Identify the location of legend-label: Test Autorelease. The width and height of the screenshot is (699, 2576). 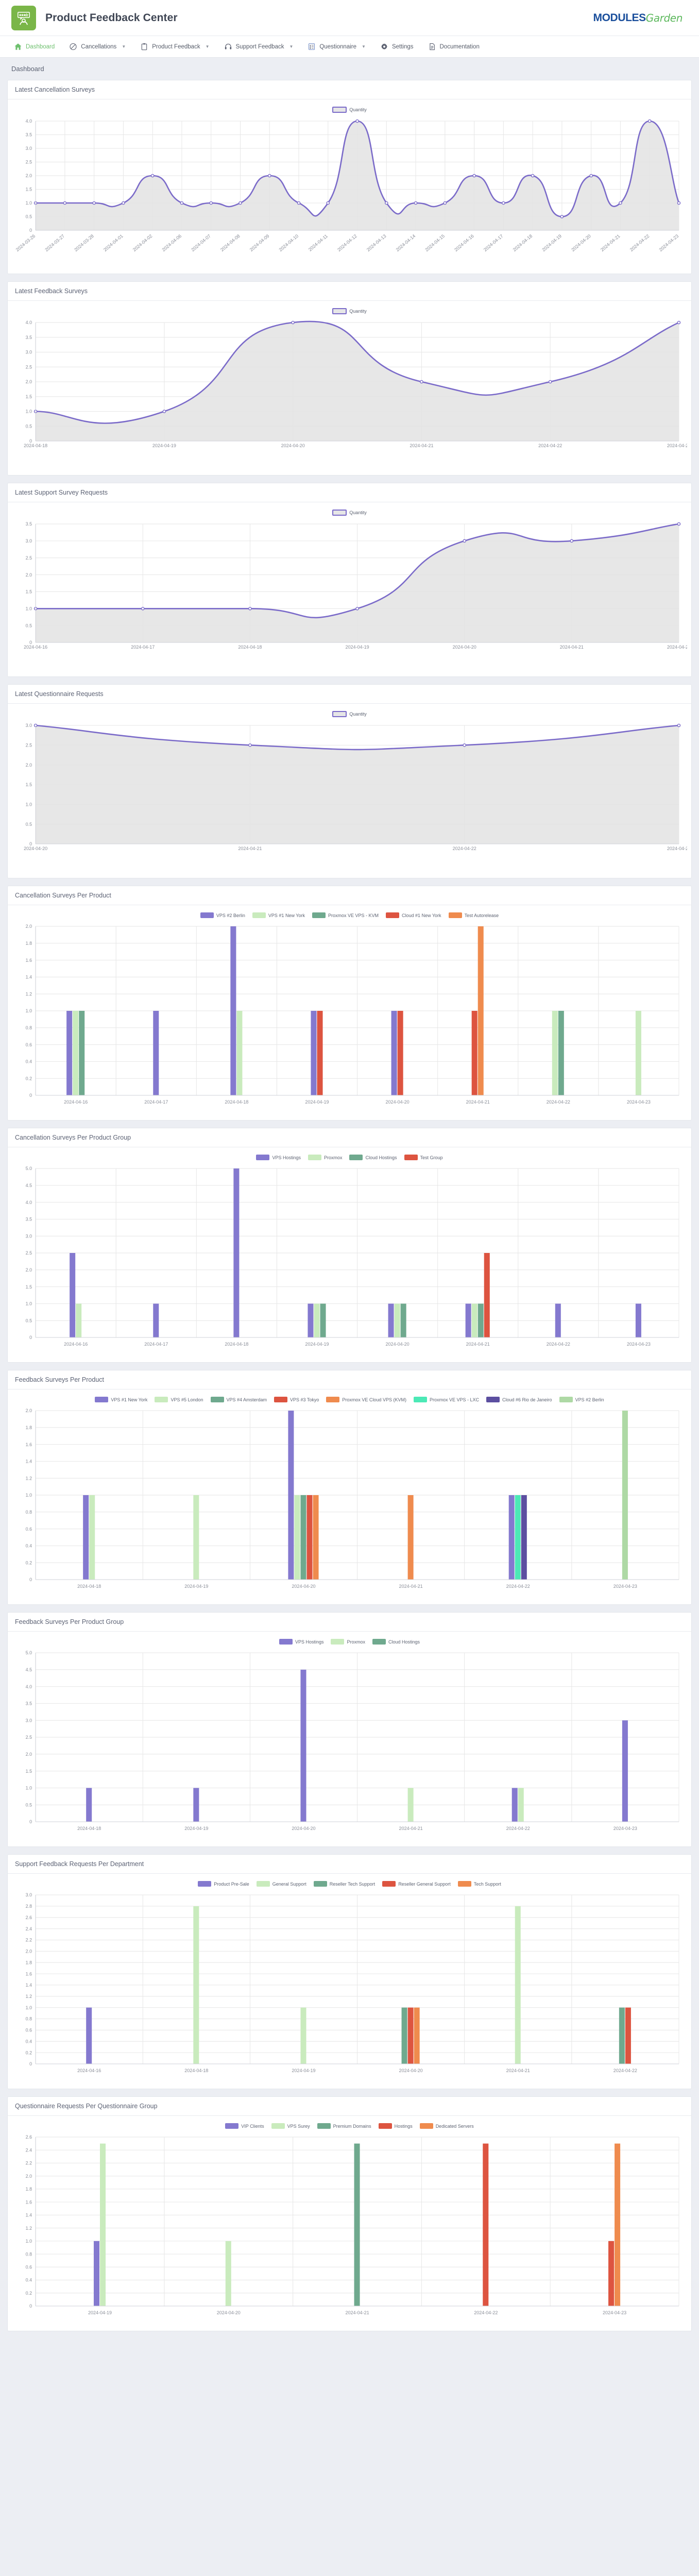
(482, 915).